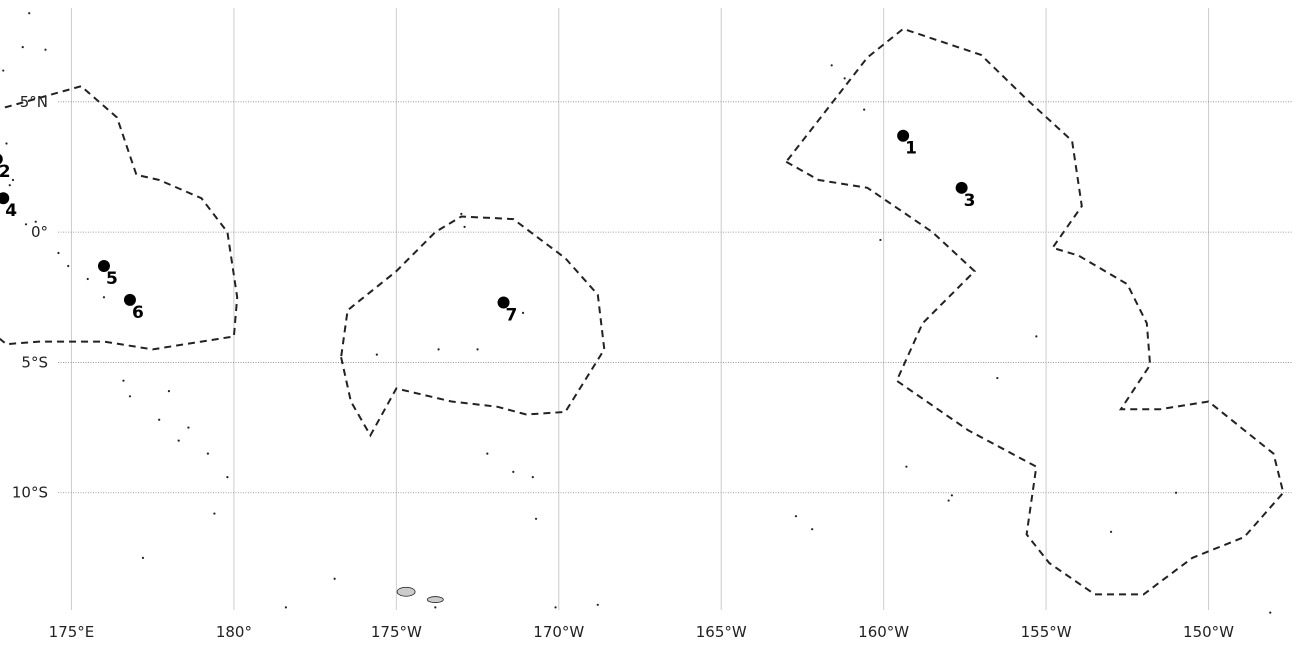 Image resolution: width=1293 pixels, height=646 pixels. Describe the element at coordinates (911, 149) in the screenshot. I see `site-marker-label: 1` at that location.